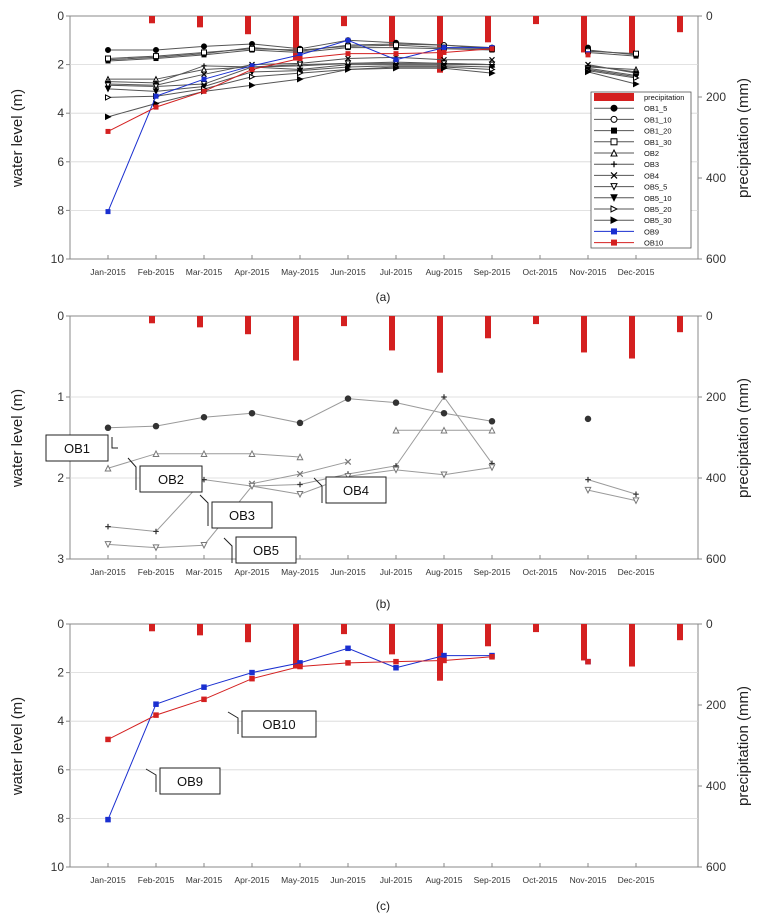 The height and width of the screenshot is (917, 767). I want to click on x-tick-label: Jul-2015, so click(396, 880).